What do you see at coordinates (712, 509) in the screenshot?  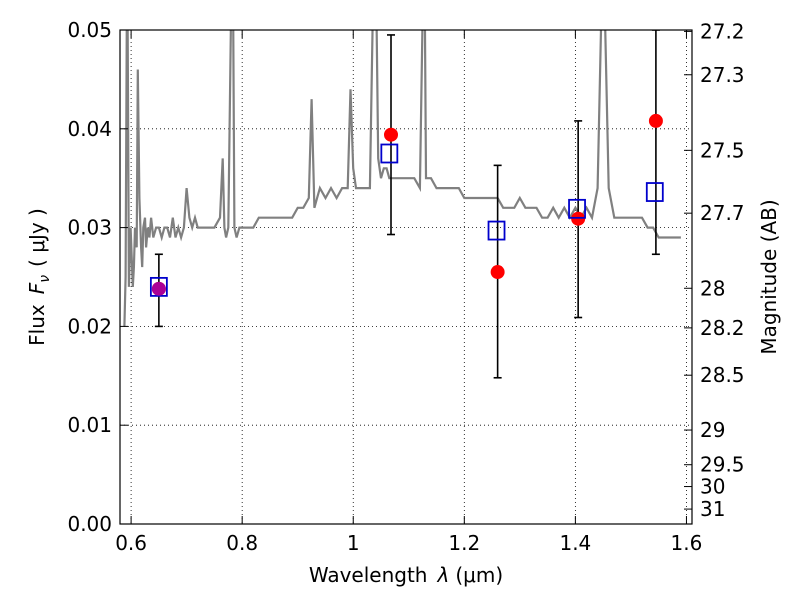 I see `y2-tick-label: 31` at bounding box center [712, 509].